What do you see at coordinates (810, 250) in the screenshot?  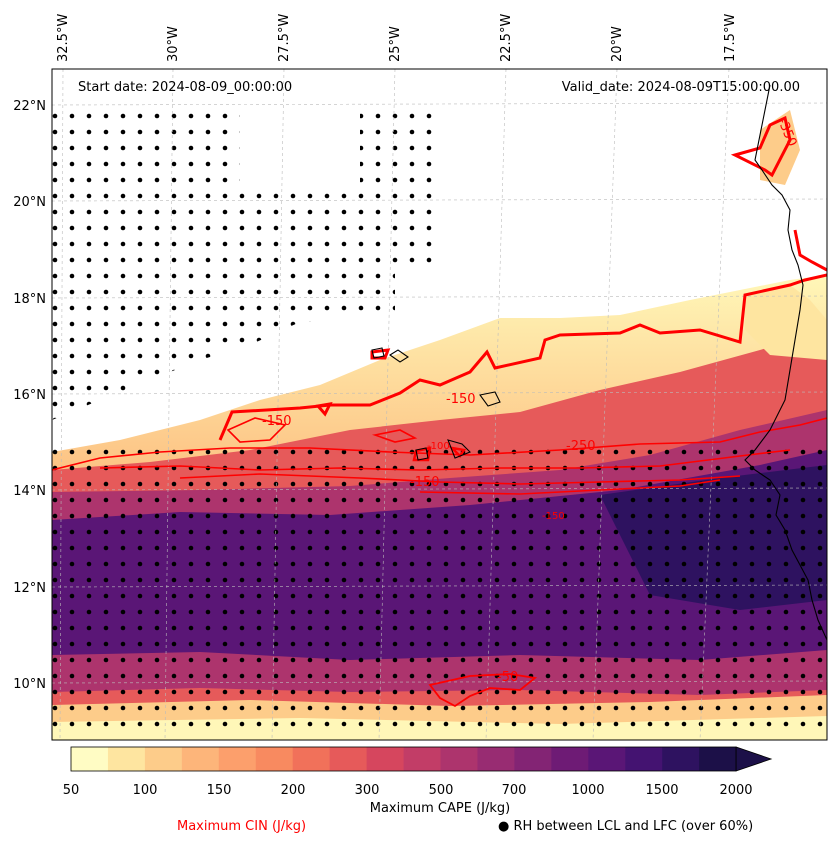 I see `cin-contour-coast` at bounding box center [810, 250].